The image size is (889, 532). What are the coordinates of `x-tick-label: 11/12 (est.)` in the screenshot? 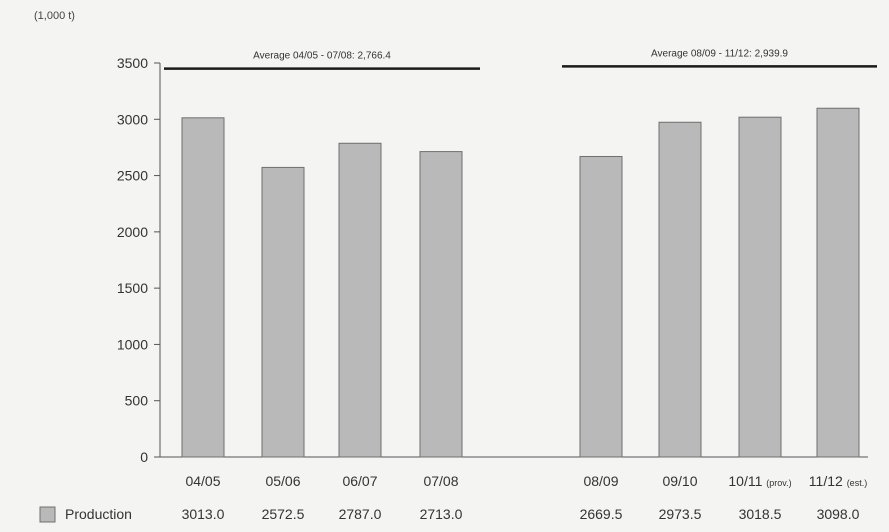 It's located at (838, 481).